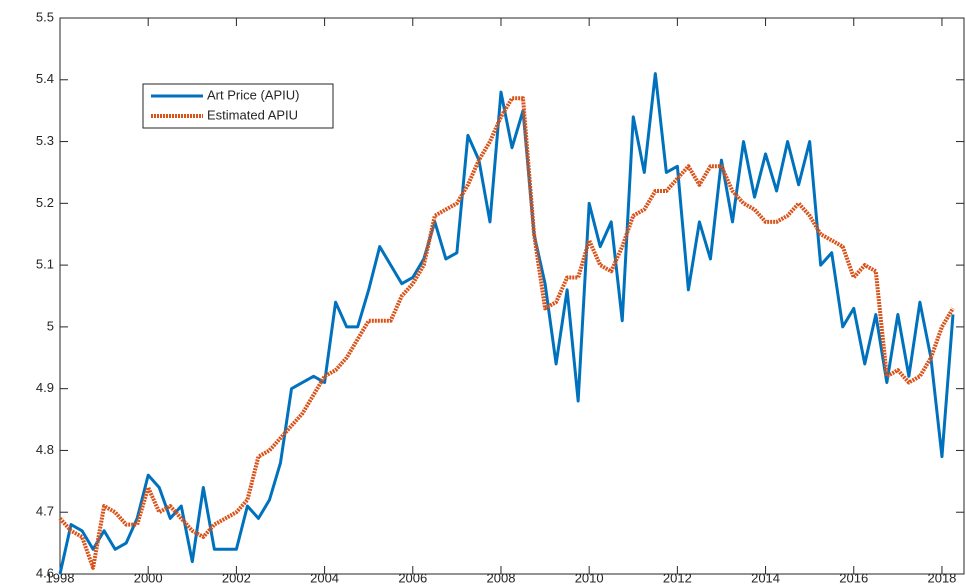  What do you see at coordinates (324, 577) in the screenshot?
I see `x-tick-label: 2004` at bounding box center [324, 577].